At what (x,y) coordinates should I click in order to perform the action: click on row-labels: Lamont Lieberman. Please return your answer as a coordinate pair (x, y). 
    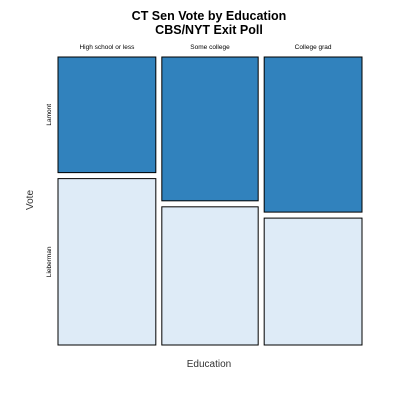
    Looking at the image, I should click on (49, 190).